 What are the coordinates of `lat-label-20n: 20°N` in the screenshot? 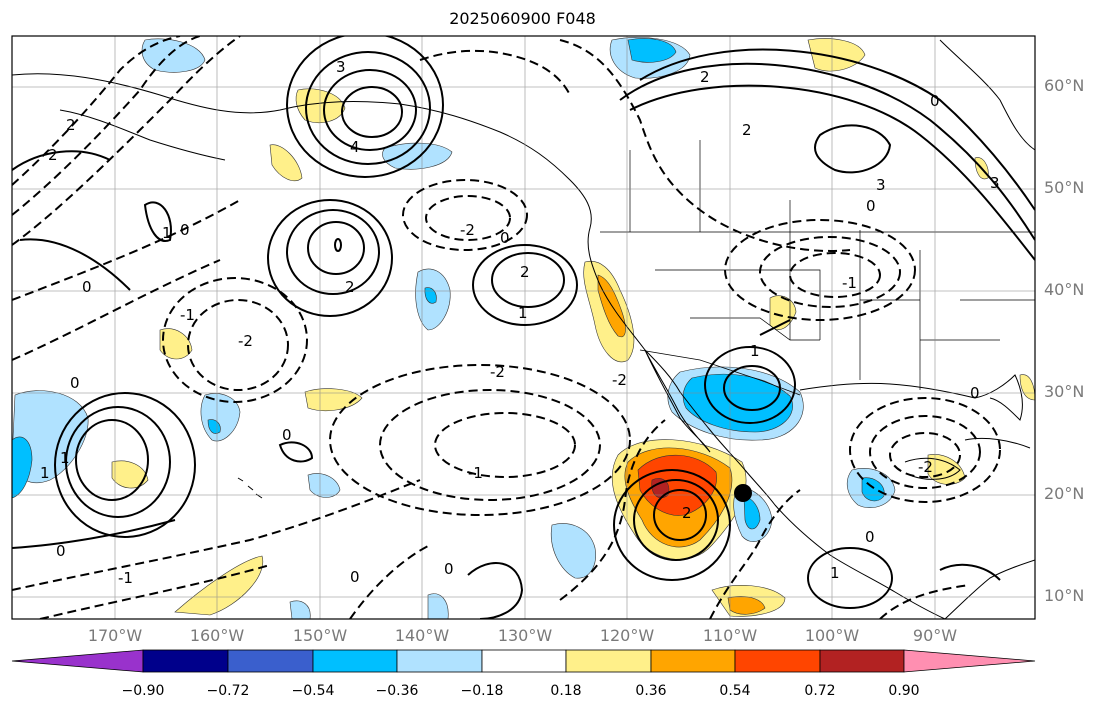 It's located at (1064, 493).